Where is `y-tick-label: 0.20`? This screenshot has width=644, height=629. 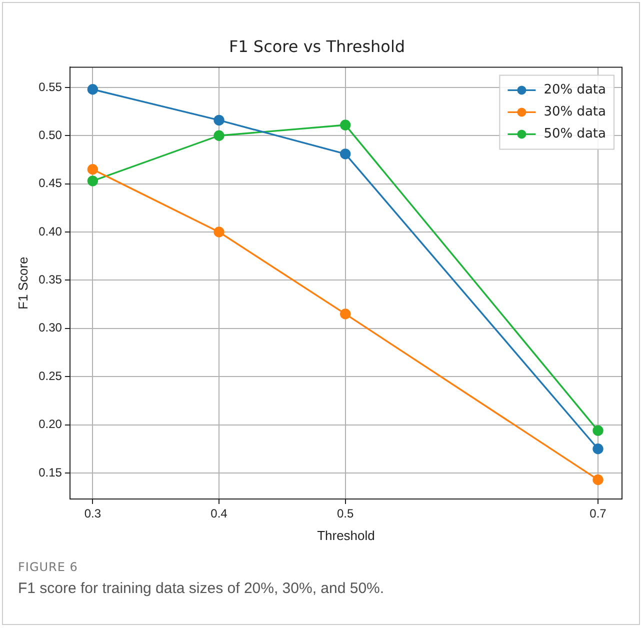
y-tick-label: 0.20 is located at coordinates (50, 424).